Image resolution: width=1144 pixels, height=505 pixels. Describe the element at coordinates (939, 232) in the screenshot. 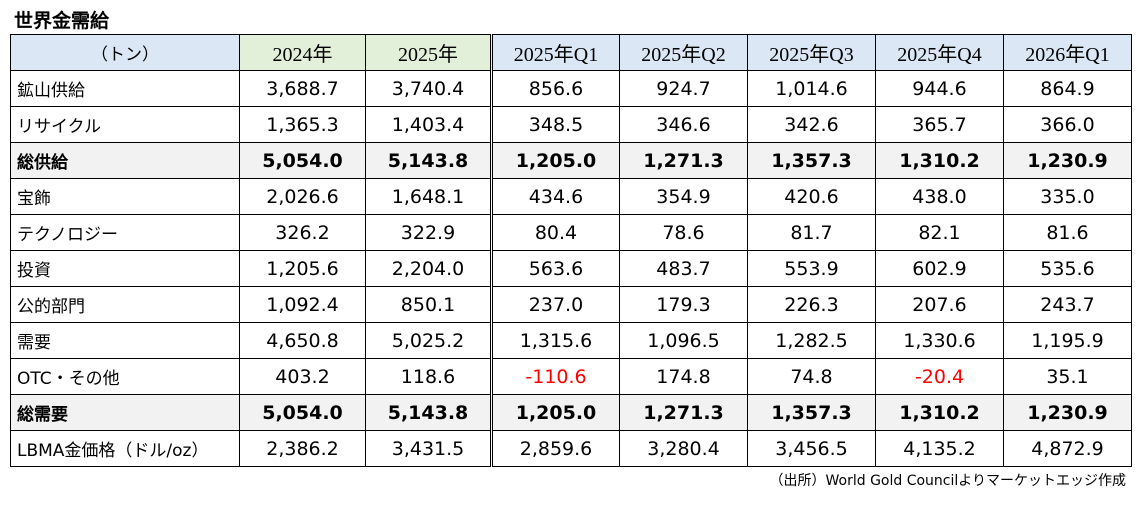

I see `table-cell: 82.1` at that location.